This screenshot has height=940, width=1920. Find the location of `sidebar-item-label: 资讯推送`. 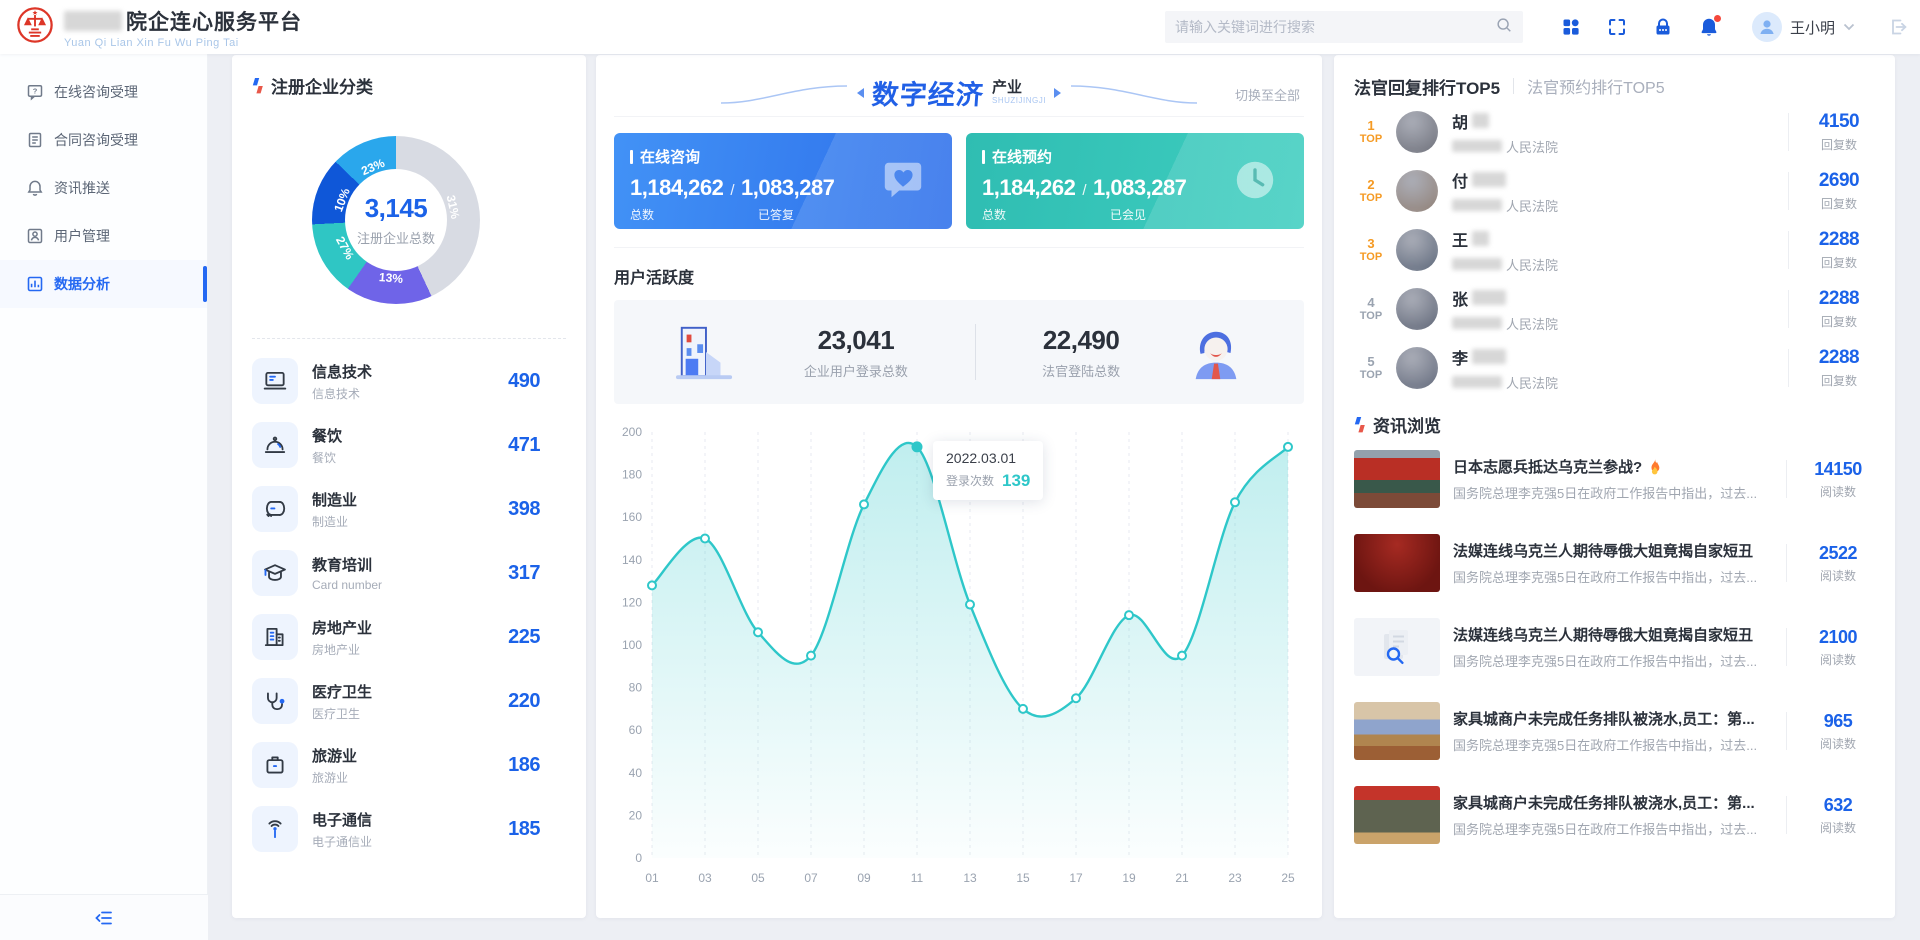

sidebar-item-label: 资讯推送 is located at coordinates (82, 188).